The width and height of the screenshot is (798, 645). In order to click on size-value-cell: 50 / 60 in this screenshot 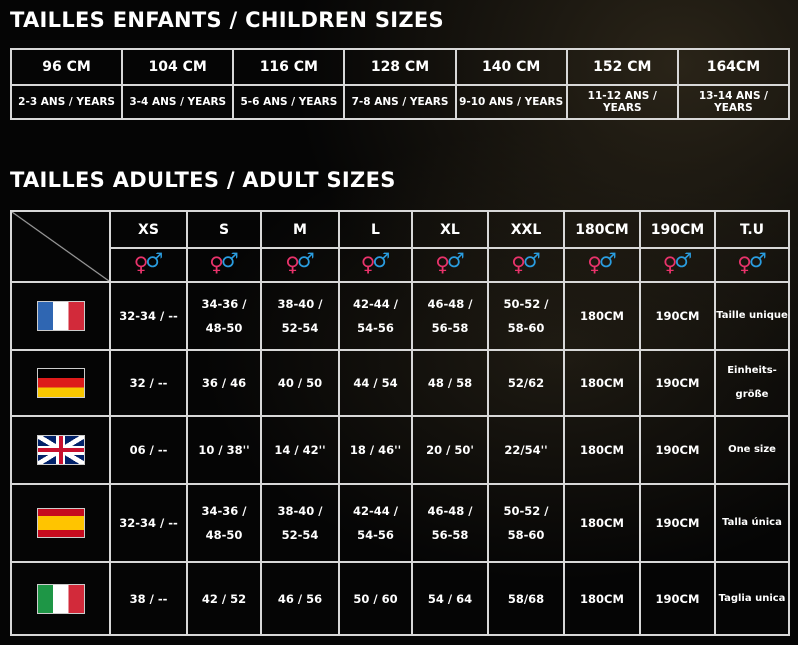, I will do `click(375, 598)`.